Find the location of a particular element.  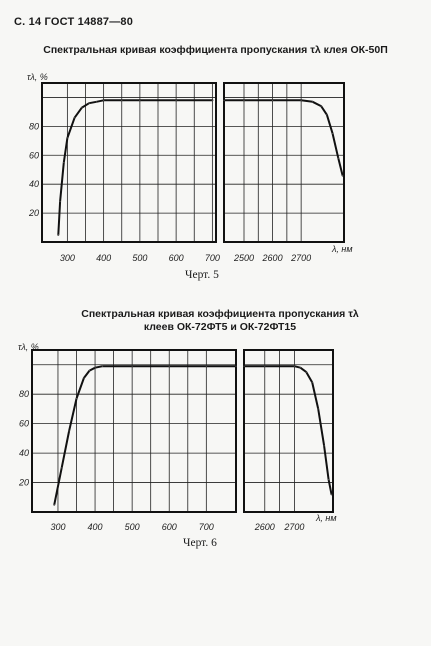

chart6-caption: Черт. 6 is located at coordinates (200, 543).